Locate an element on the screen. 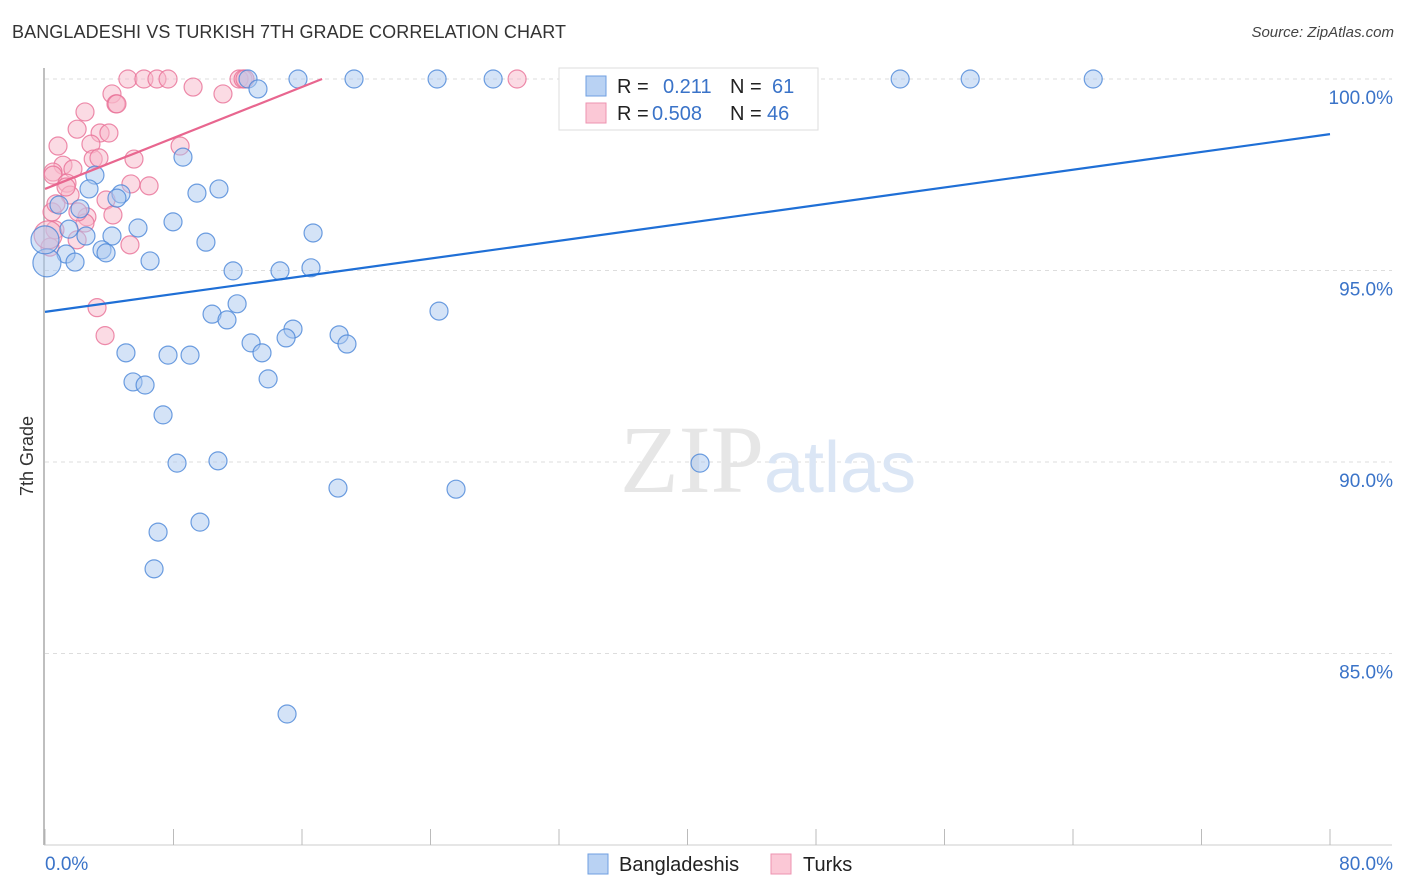  legend-bangladeshis-label: Bangladeshis is located at coordinates (679, 865).